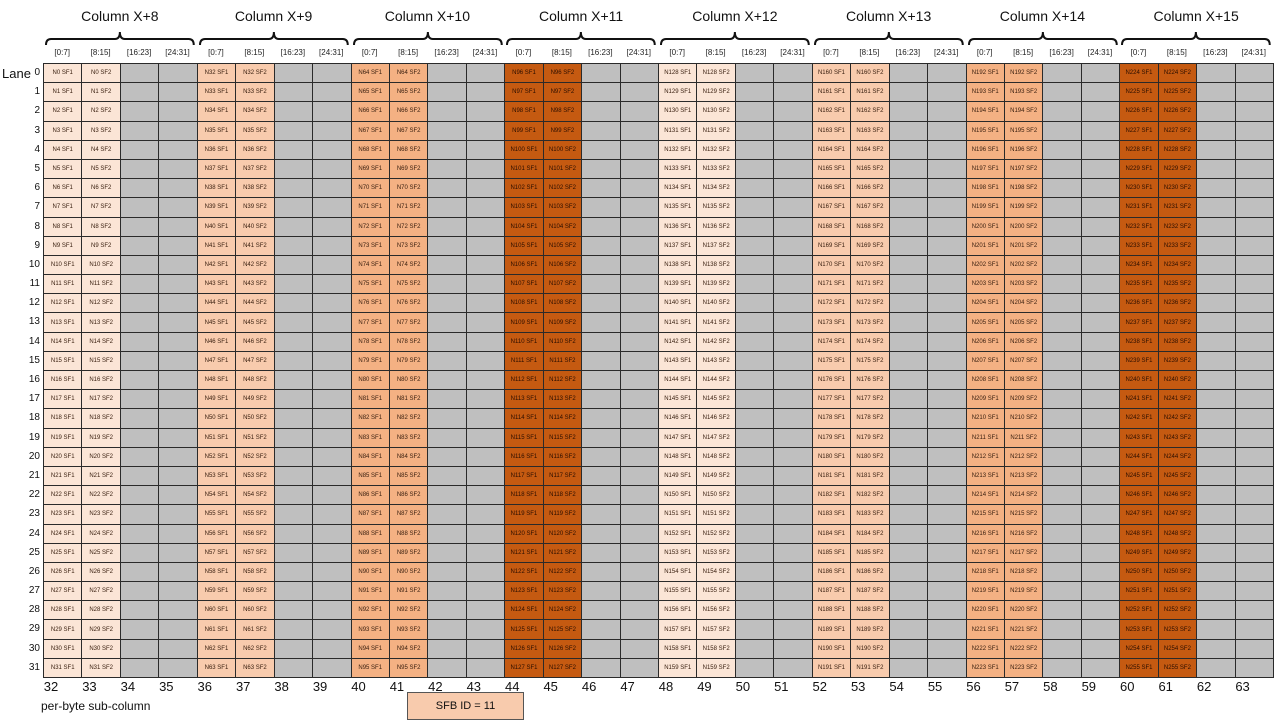  What do you see at coordinates (984, 52) in the screenshot?
I see `byte-range-label: [0:7]` at bounding box center [984, 52].